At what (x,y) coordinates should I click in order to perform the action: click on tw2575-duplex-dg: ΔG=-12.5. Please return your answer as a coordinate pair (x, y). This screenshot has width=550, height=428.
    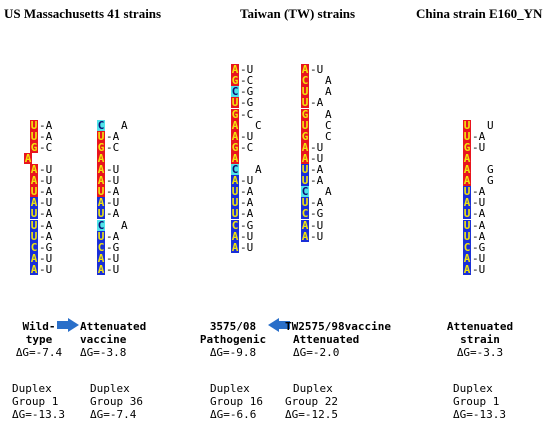
    Looking at the image, I should click on (311, 414).